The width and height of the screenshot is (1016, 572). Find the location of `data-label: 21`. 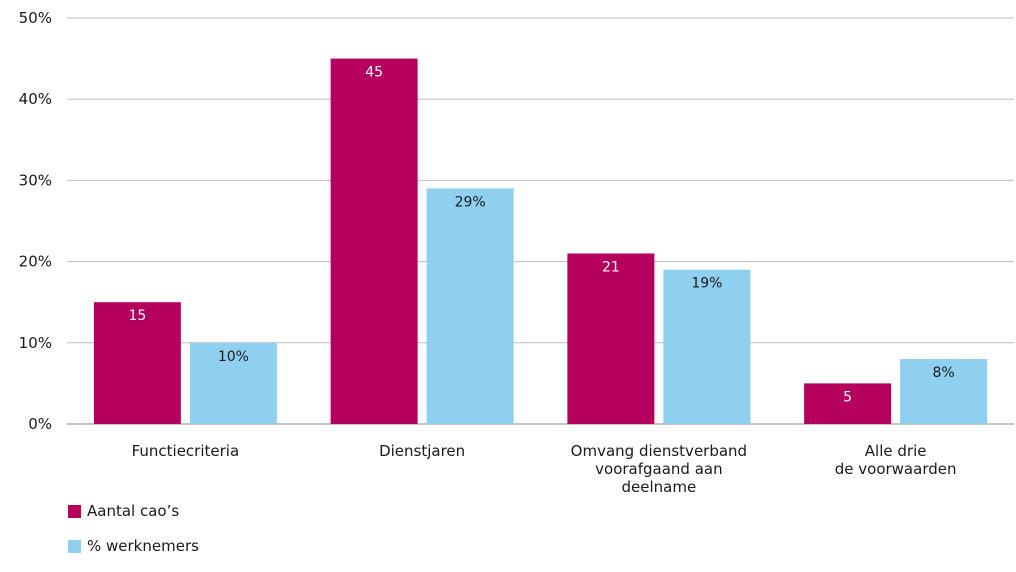

data-label: 21 is located at coordinates (611, 267).